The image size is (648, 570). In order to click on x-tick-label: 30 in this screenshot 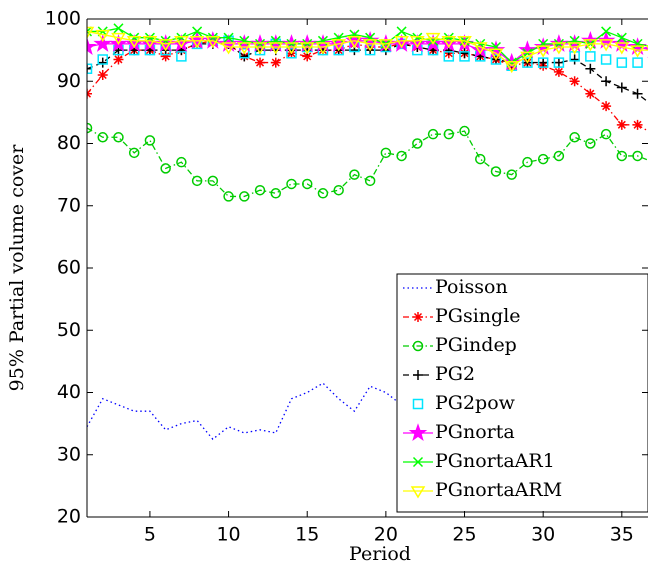, I will do `click(543, 535)`.